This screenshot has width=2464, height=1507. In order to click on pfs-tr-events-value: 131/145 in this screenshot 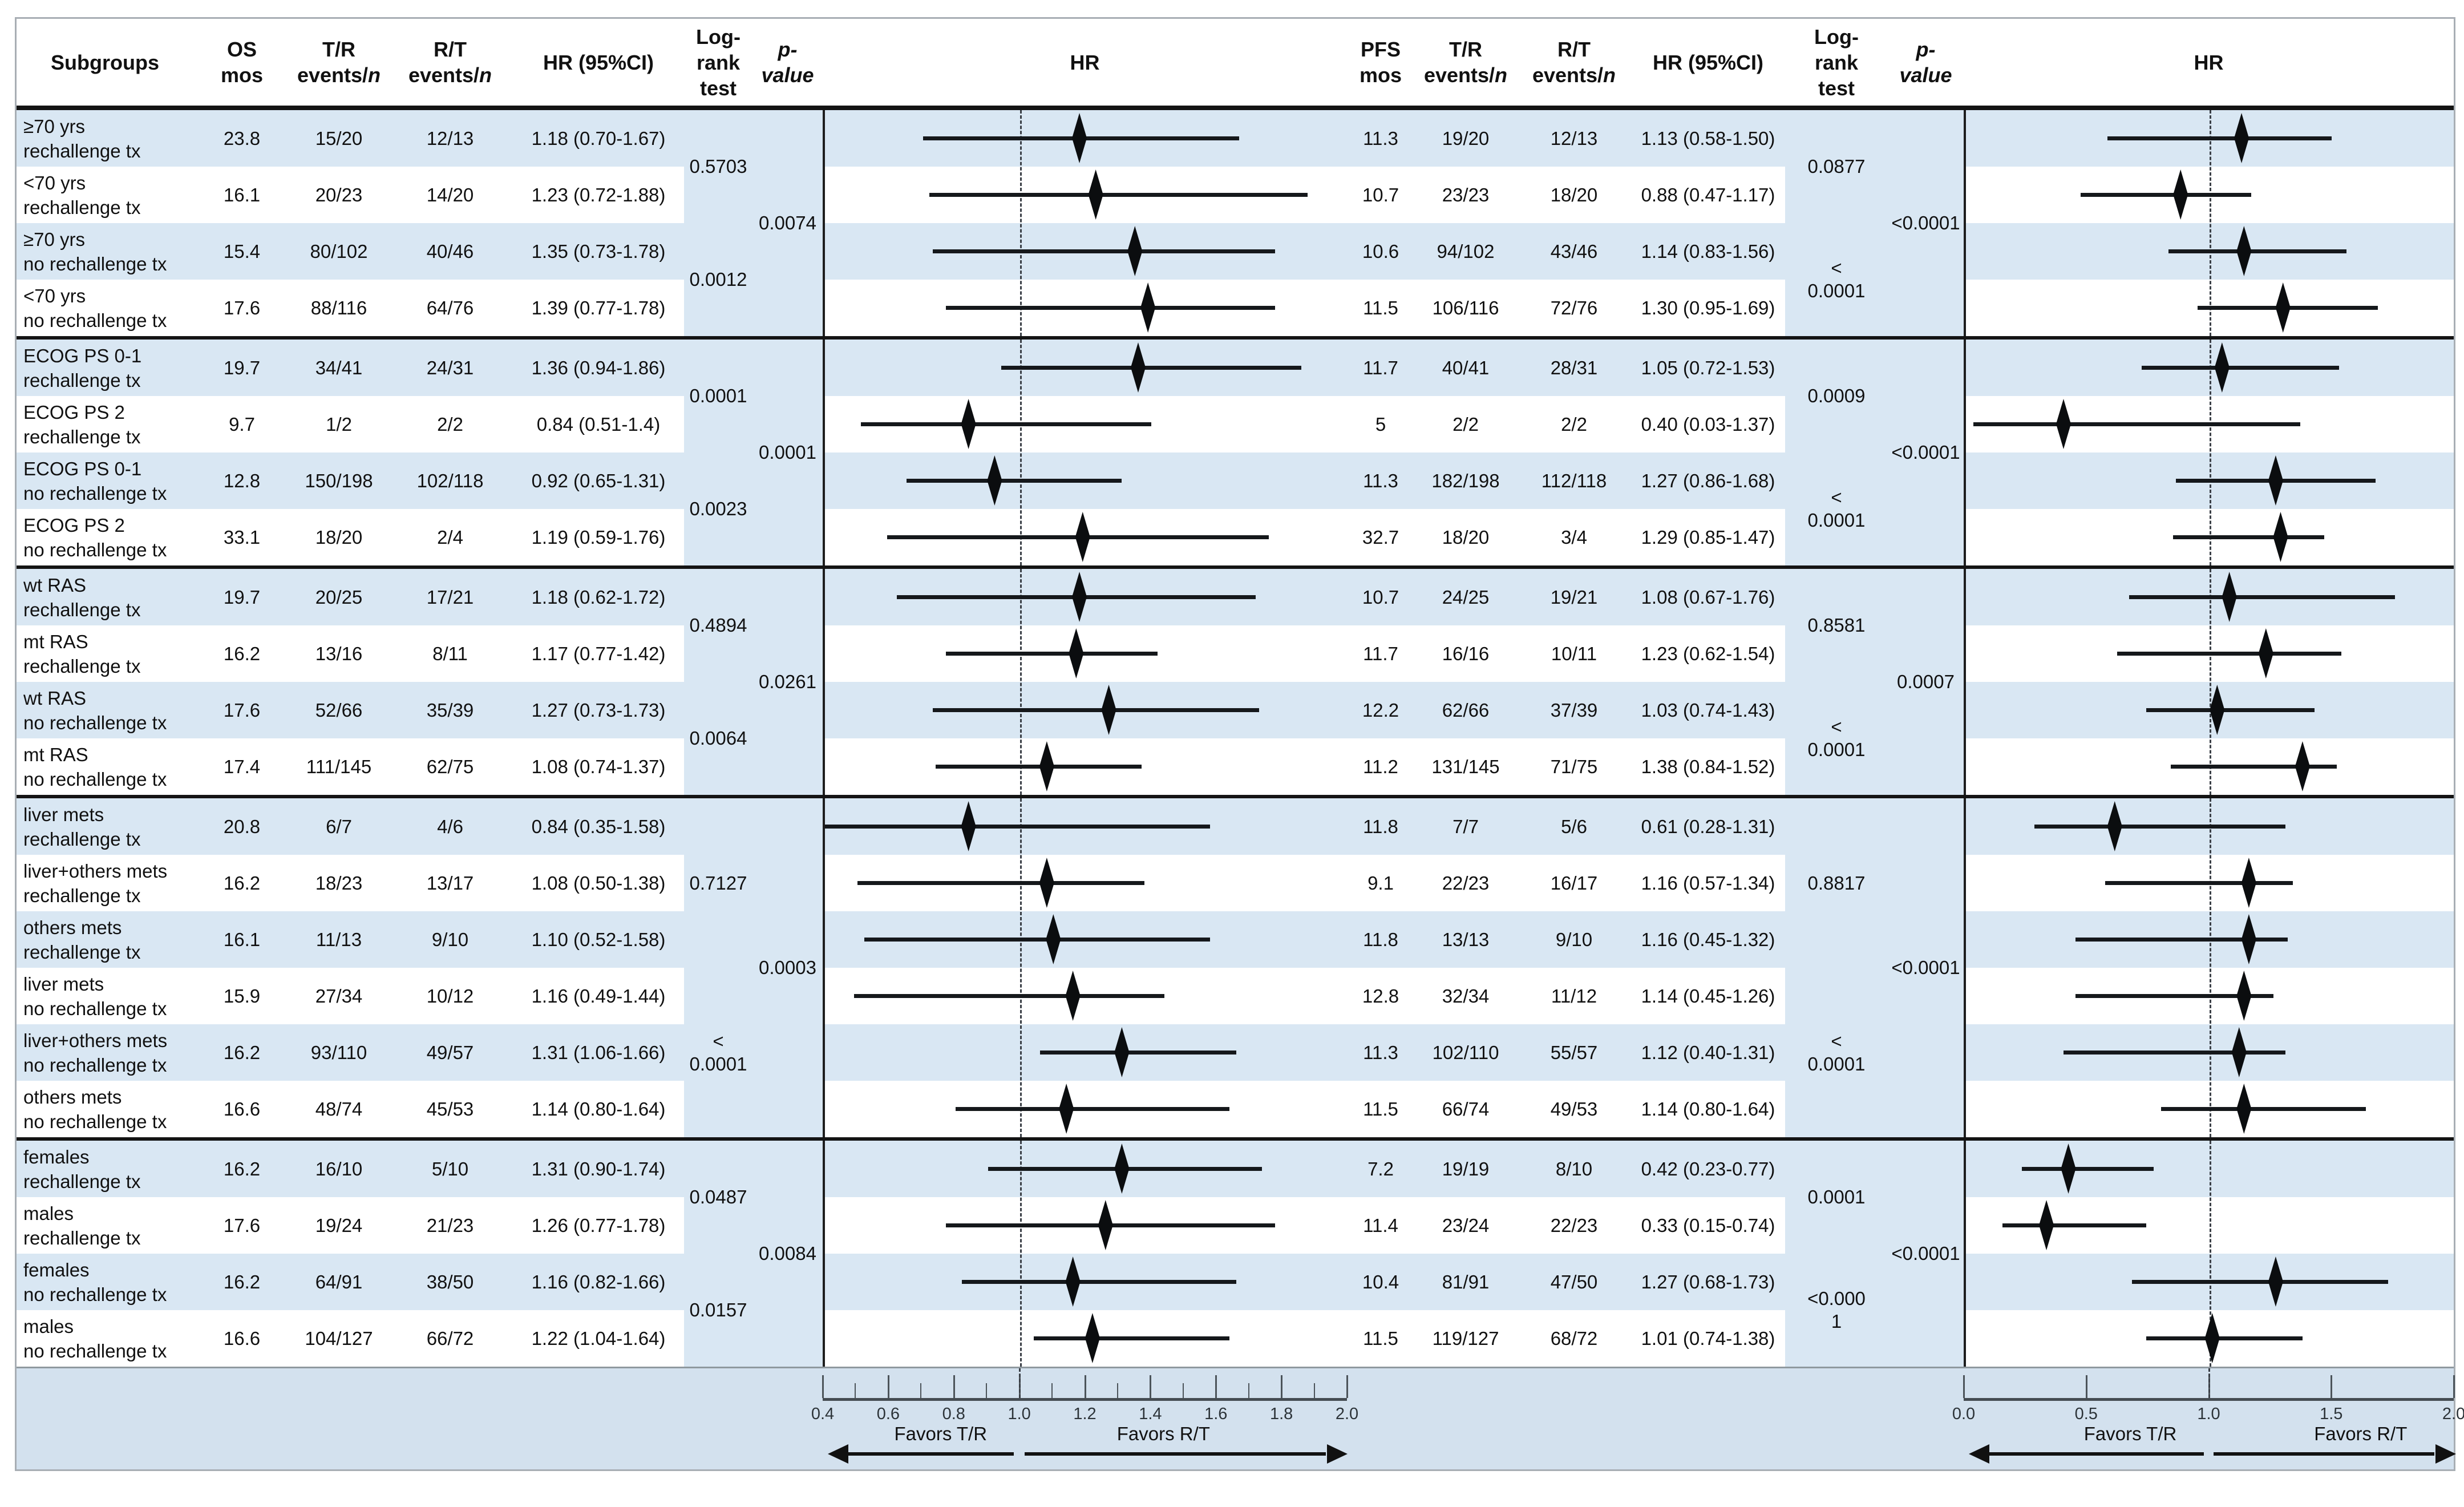, I will do `click(1466, 766)`.